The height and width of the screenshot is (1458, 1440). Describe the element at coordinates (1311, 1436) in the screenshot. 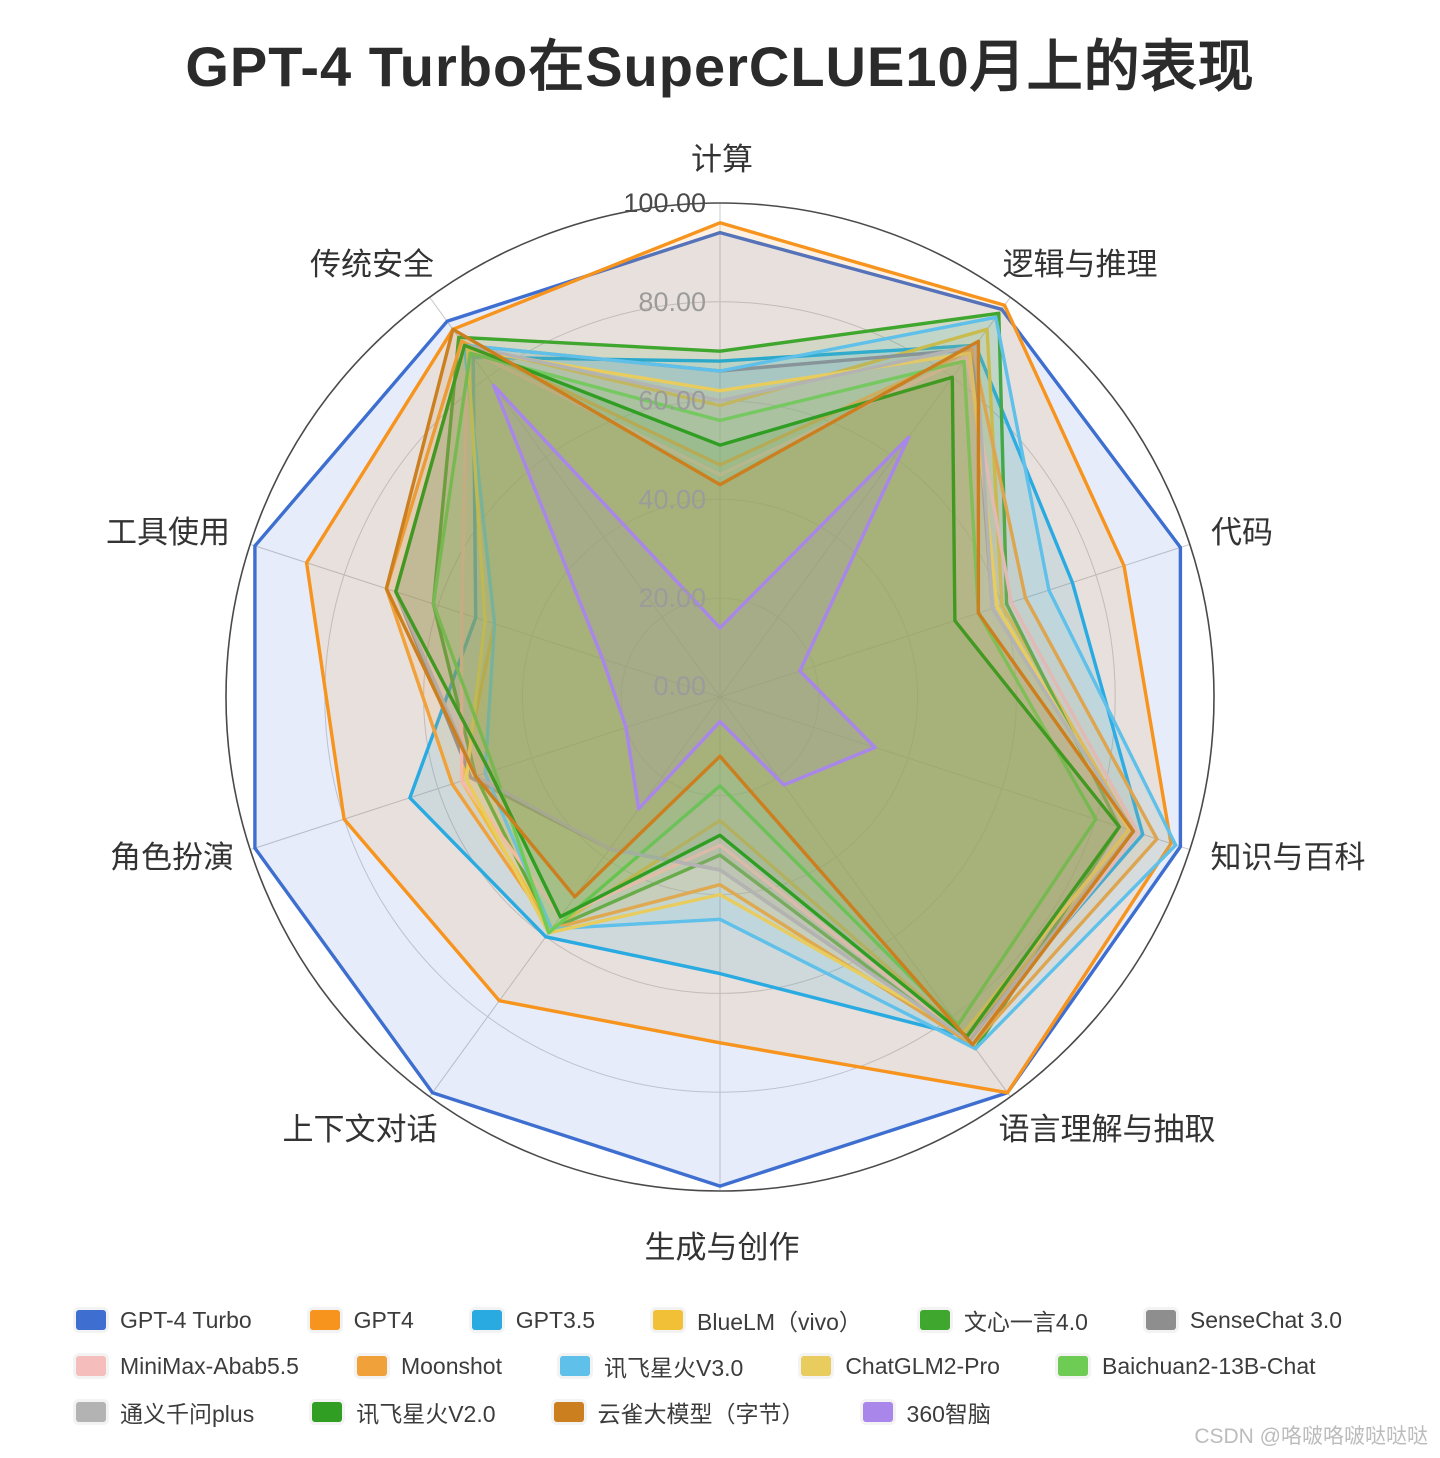

I see `watermark: CSDN @咯啵咯啵哒哒哒` at that location.